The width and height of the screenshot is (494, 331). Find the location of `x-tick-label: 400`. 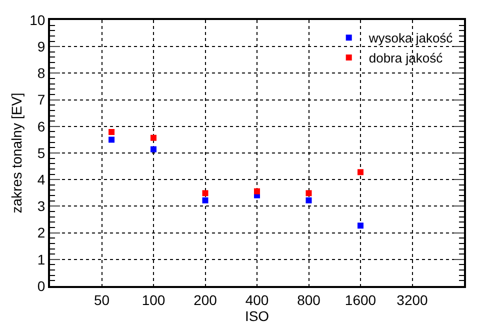

x-tick-label: 400 is located at coordinates (257, 300).